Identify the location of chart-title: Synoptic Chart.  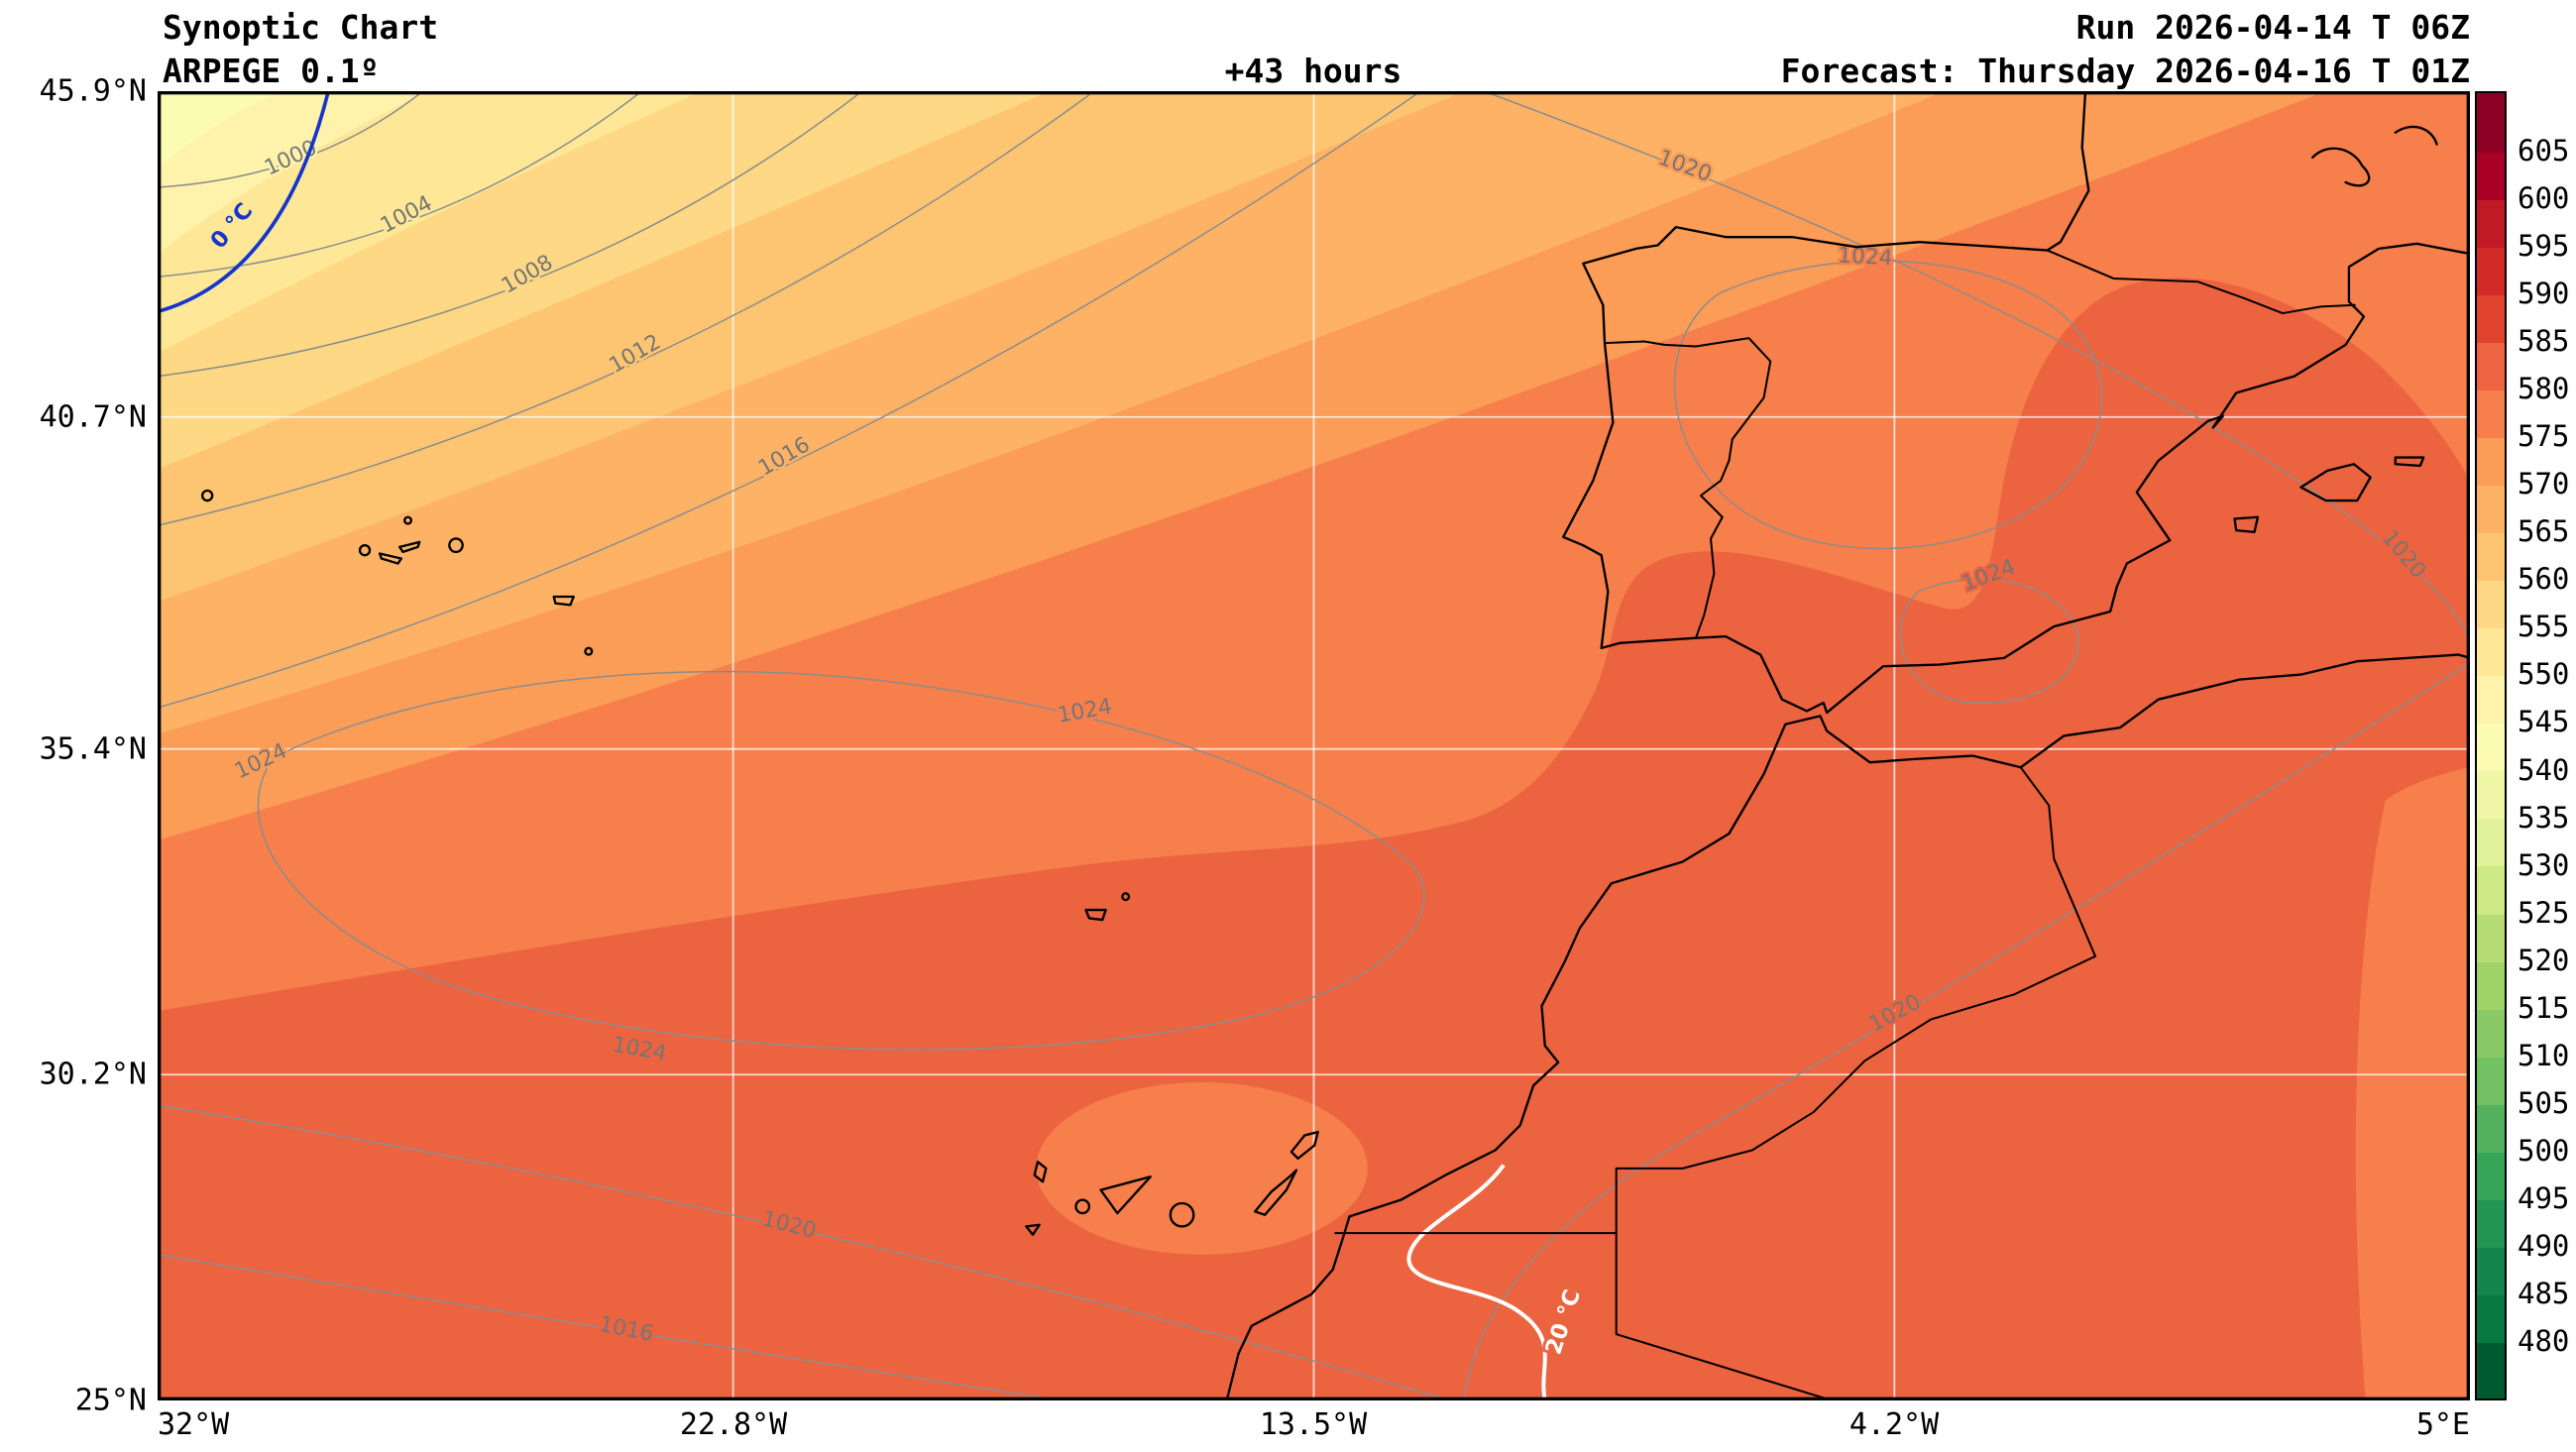
(301, 27).